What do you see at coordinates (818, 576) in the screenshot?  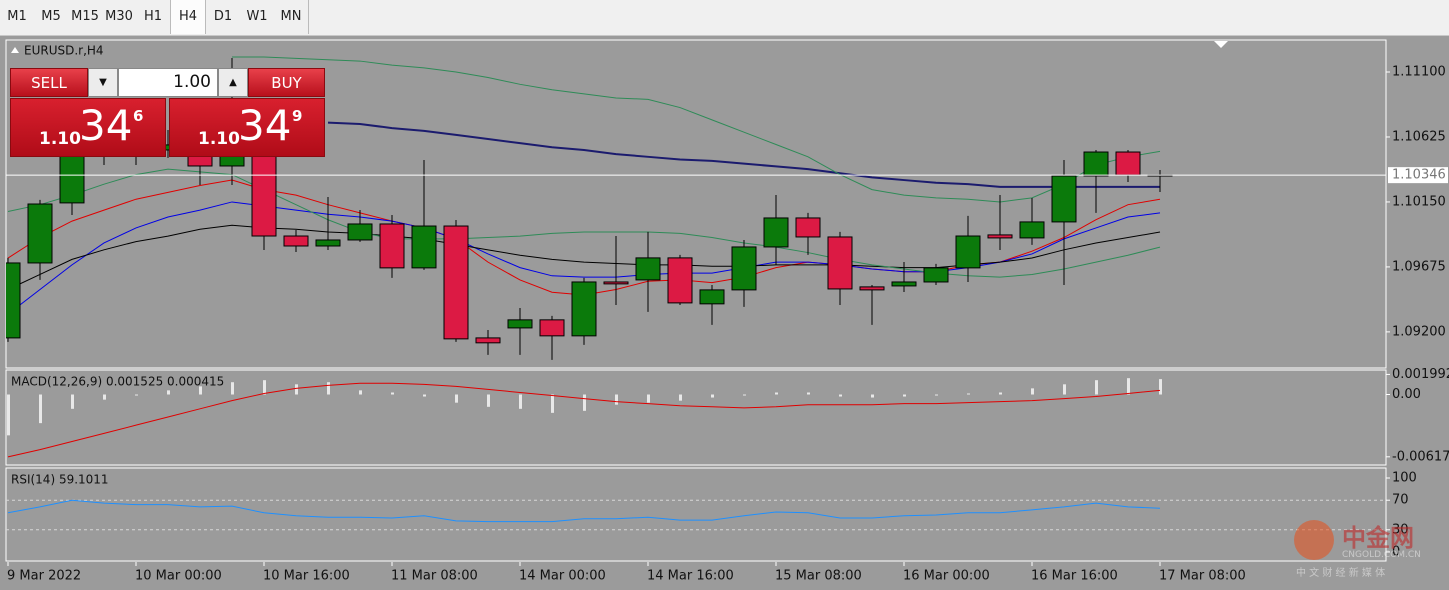 I see `x-tick-label: 15 Mar 08:00` at bounding box center [818, 576].